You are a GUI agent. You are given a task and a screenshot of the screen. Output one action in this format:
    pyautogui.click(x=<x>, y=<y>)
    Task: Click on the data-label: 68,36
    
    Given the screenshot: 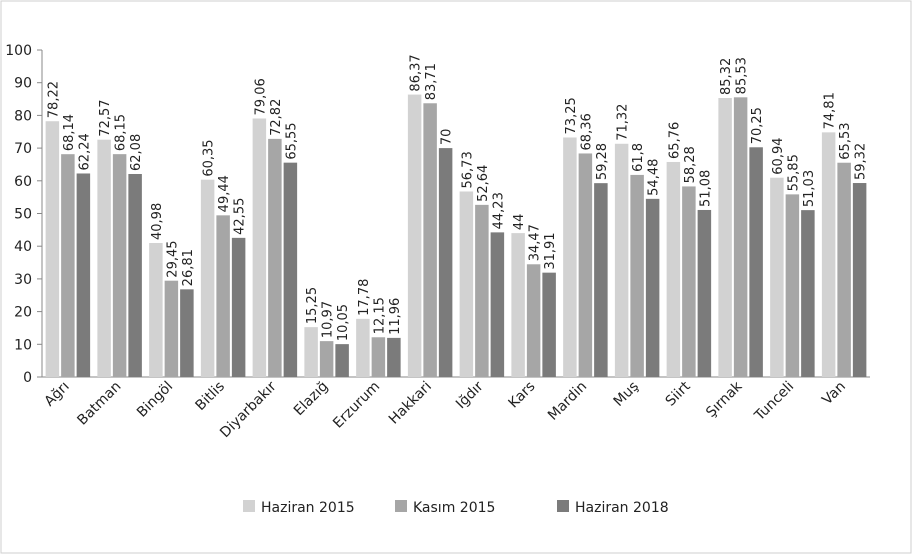 What is the action you would take?
    pyautogui.click(x=586, y=131)
    